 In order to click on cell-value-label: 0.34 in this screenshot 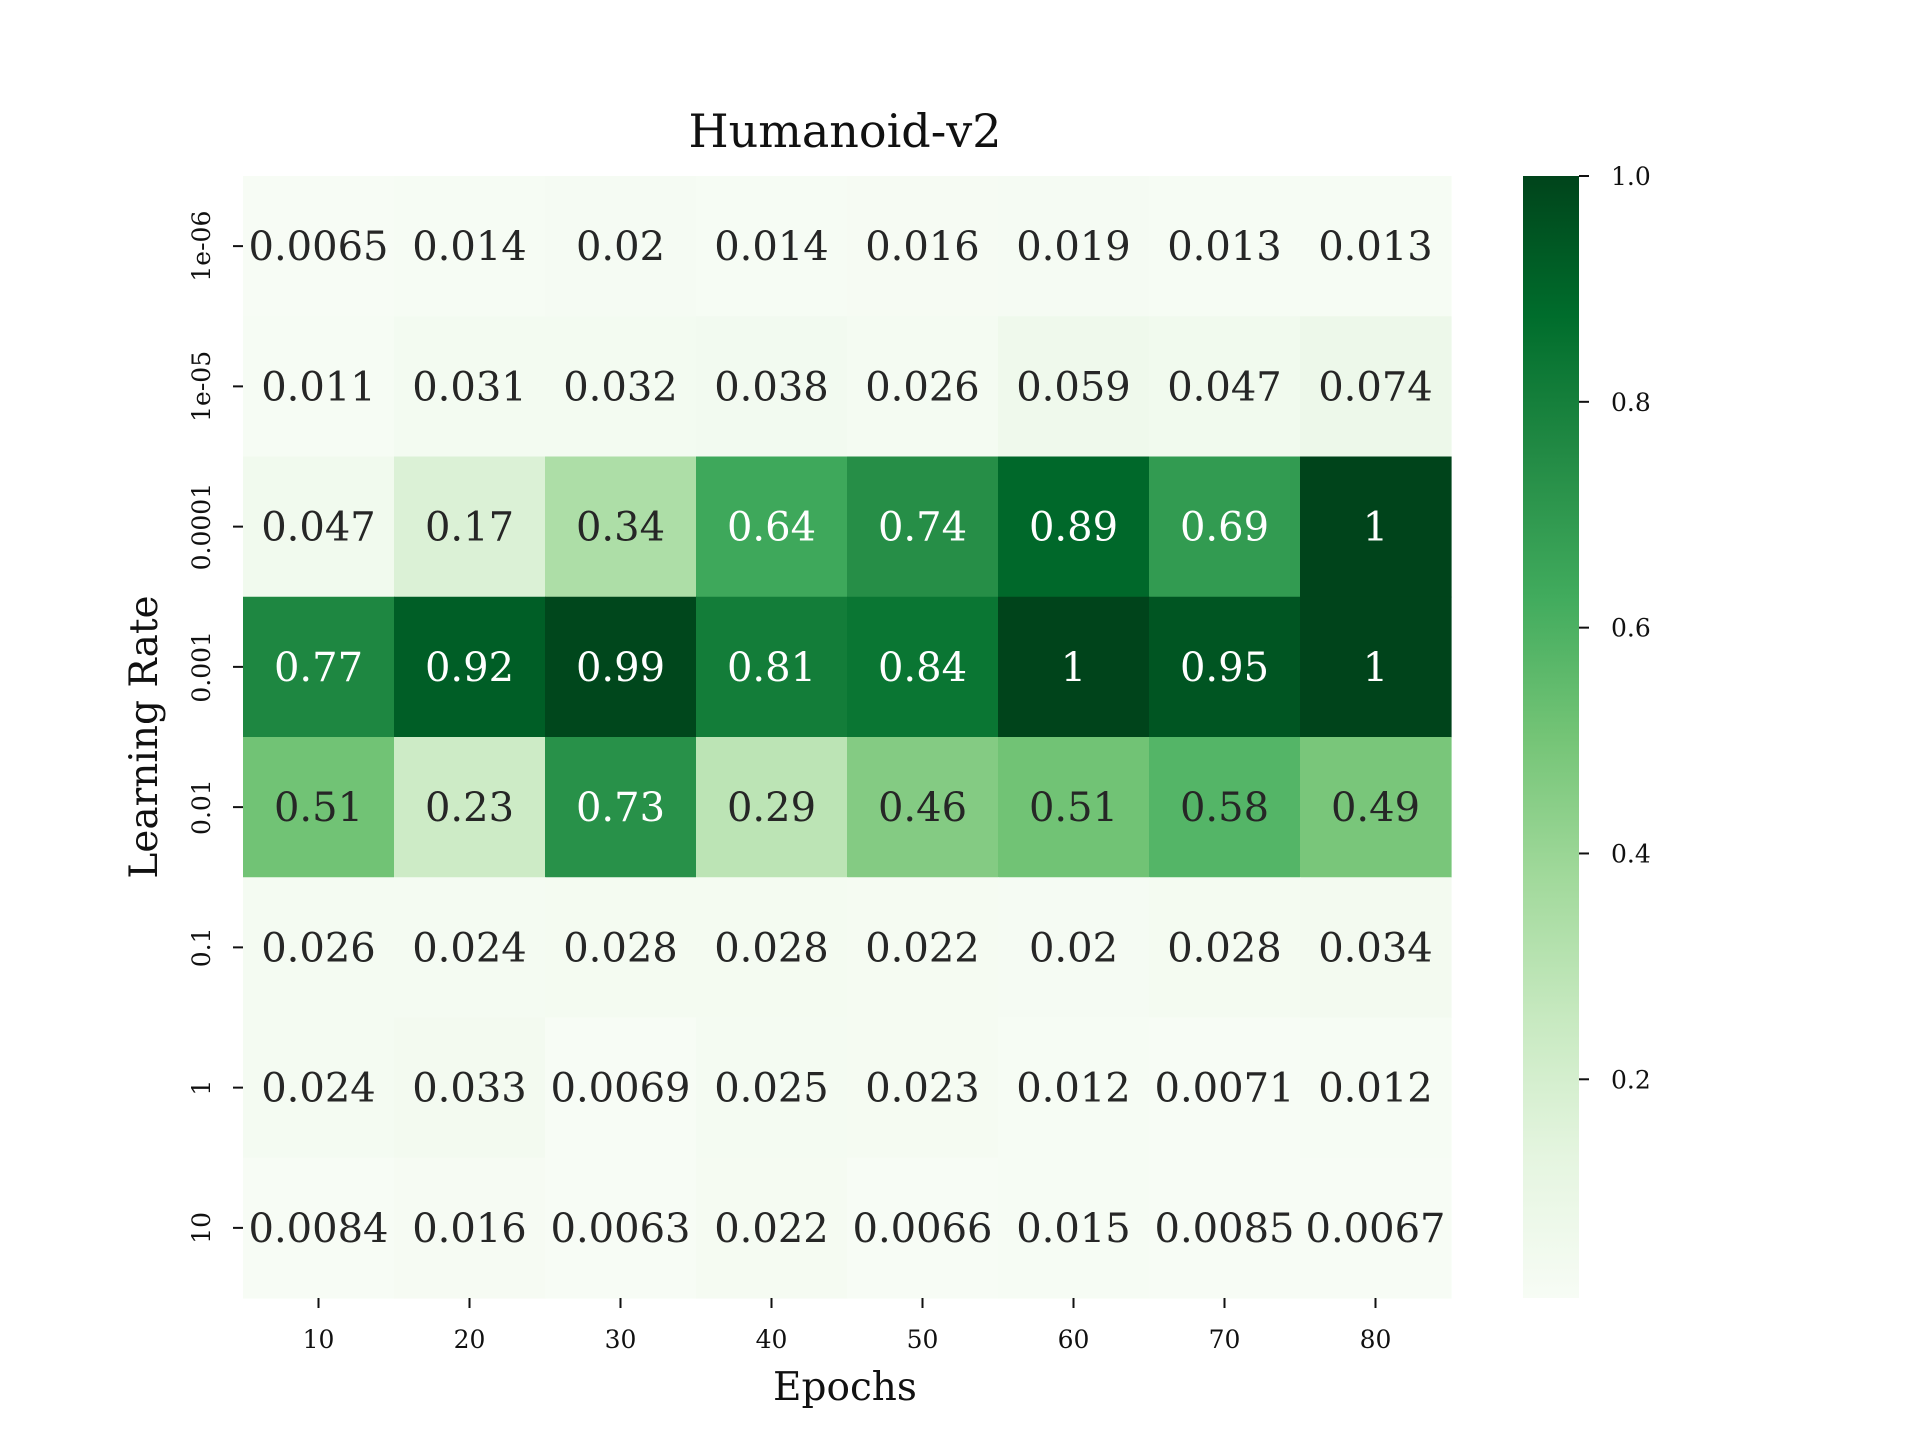, I will do `click(620, 528)`.